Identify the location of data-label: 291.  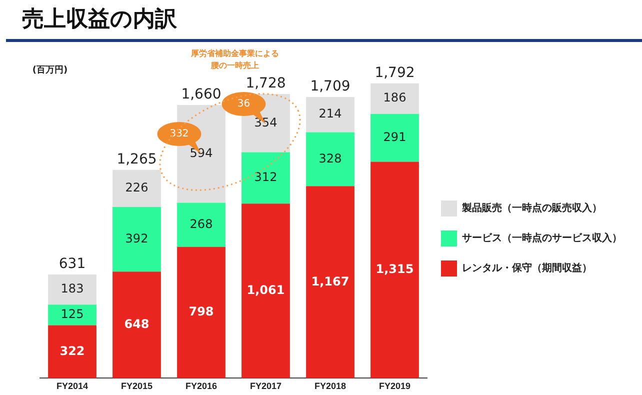
(394, 137).